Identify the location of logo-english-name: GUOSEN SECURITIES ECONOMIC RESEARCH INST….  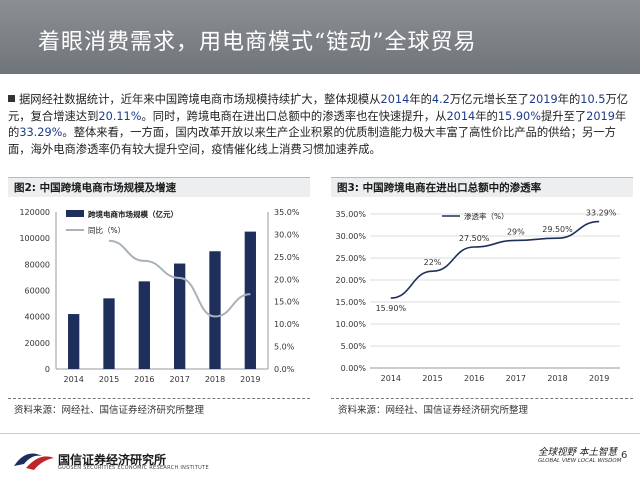
(133, 468).